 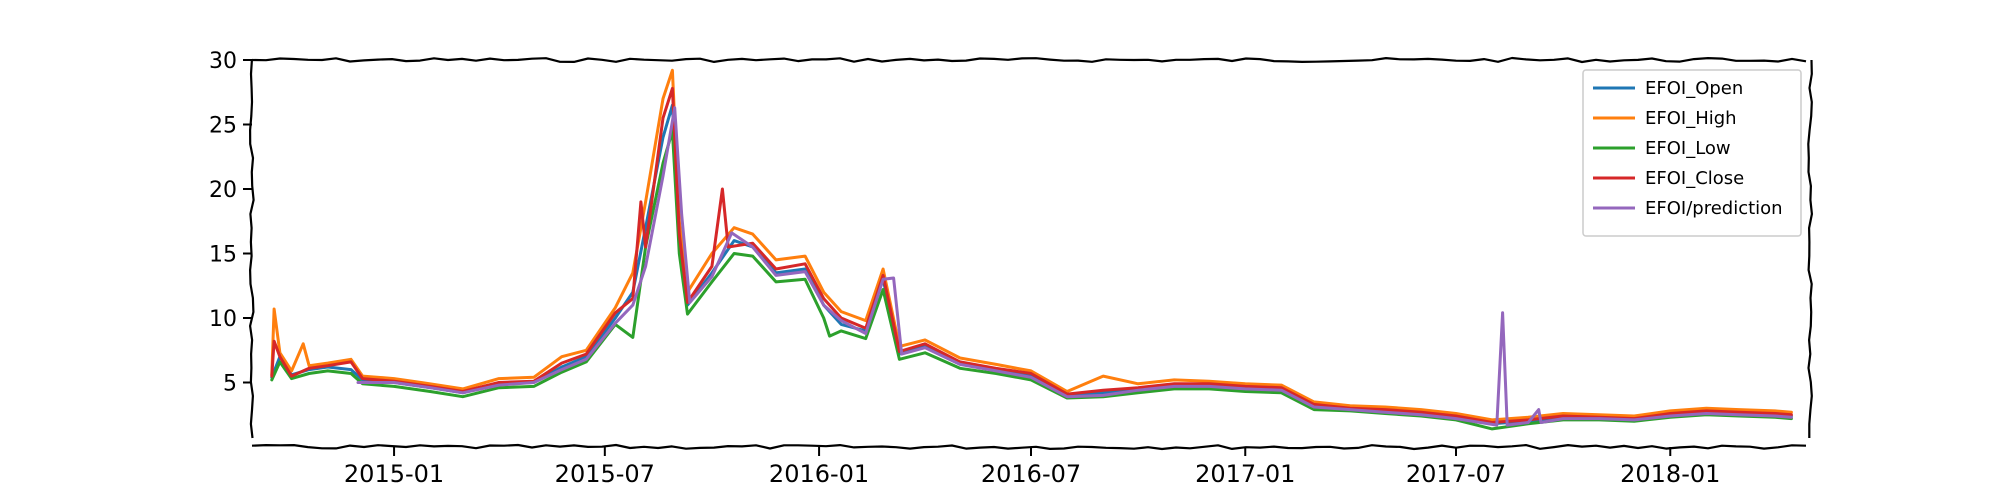 What do you see at coordinates (1245, 474) in the screenshot?
I see `x-tick-label: 2017-01` at bounding box center [1245, 474].